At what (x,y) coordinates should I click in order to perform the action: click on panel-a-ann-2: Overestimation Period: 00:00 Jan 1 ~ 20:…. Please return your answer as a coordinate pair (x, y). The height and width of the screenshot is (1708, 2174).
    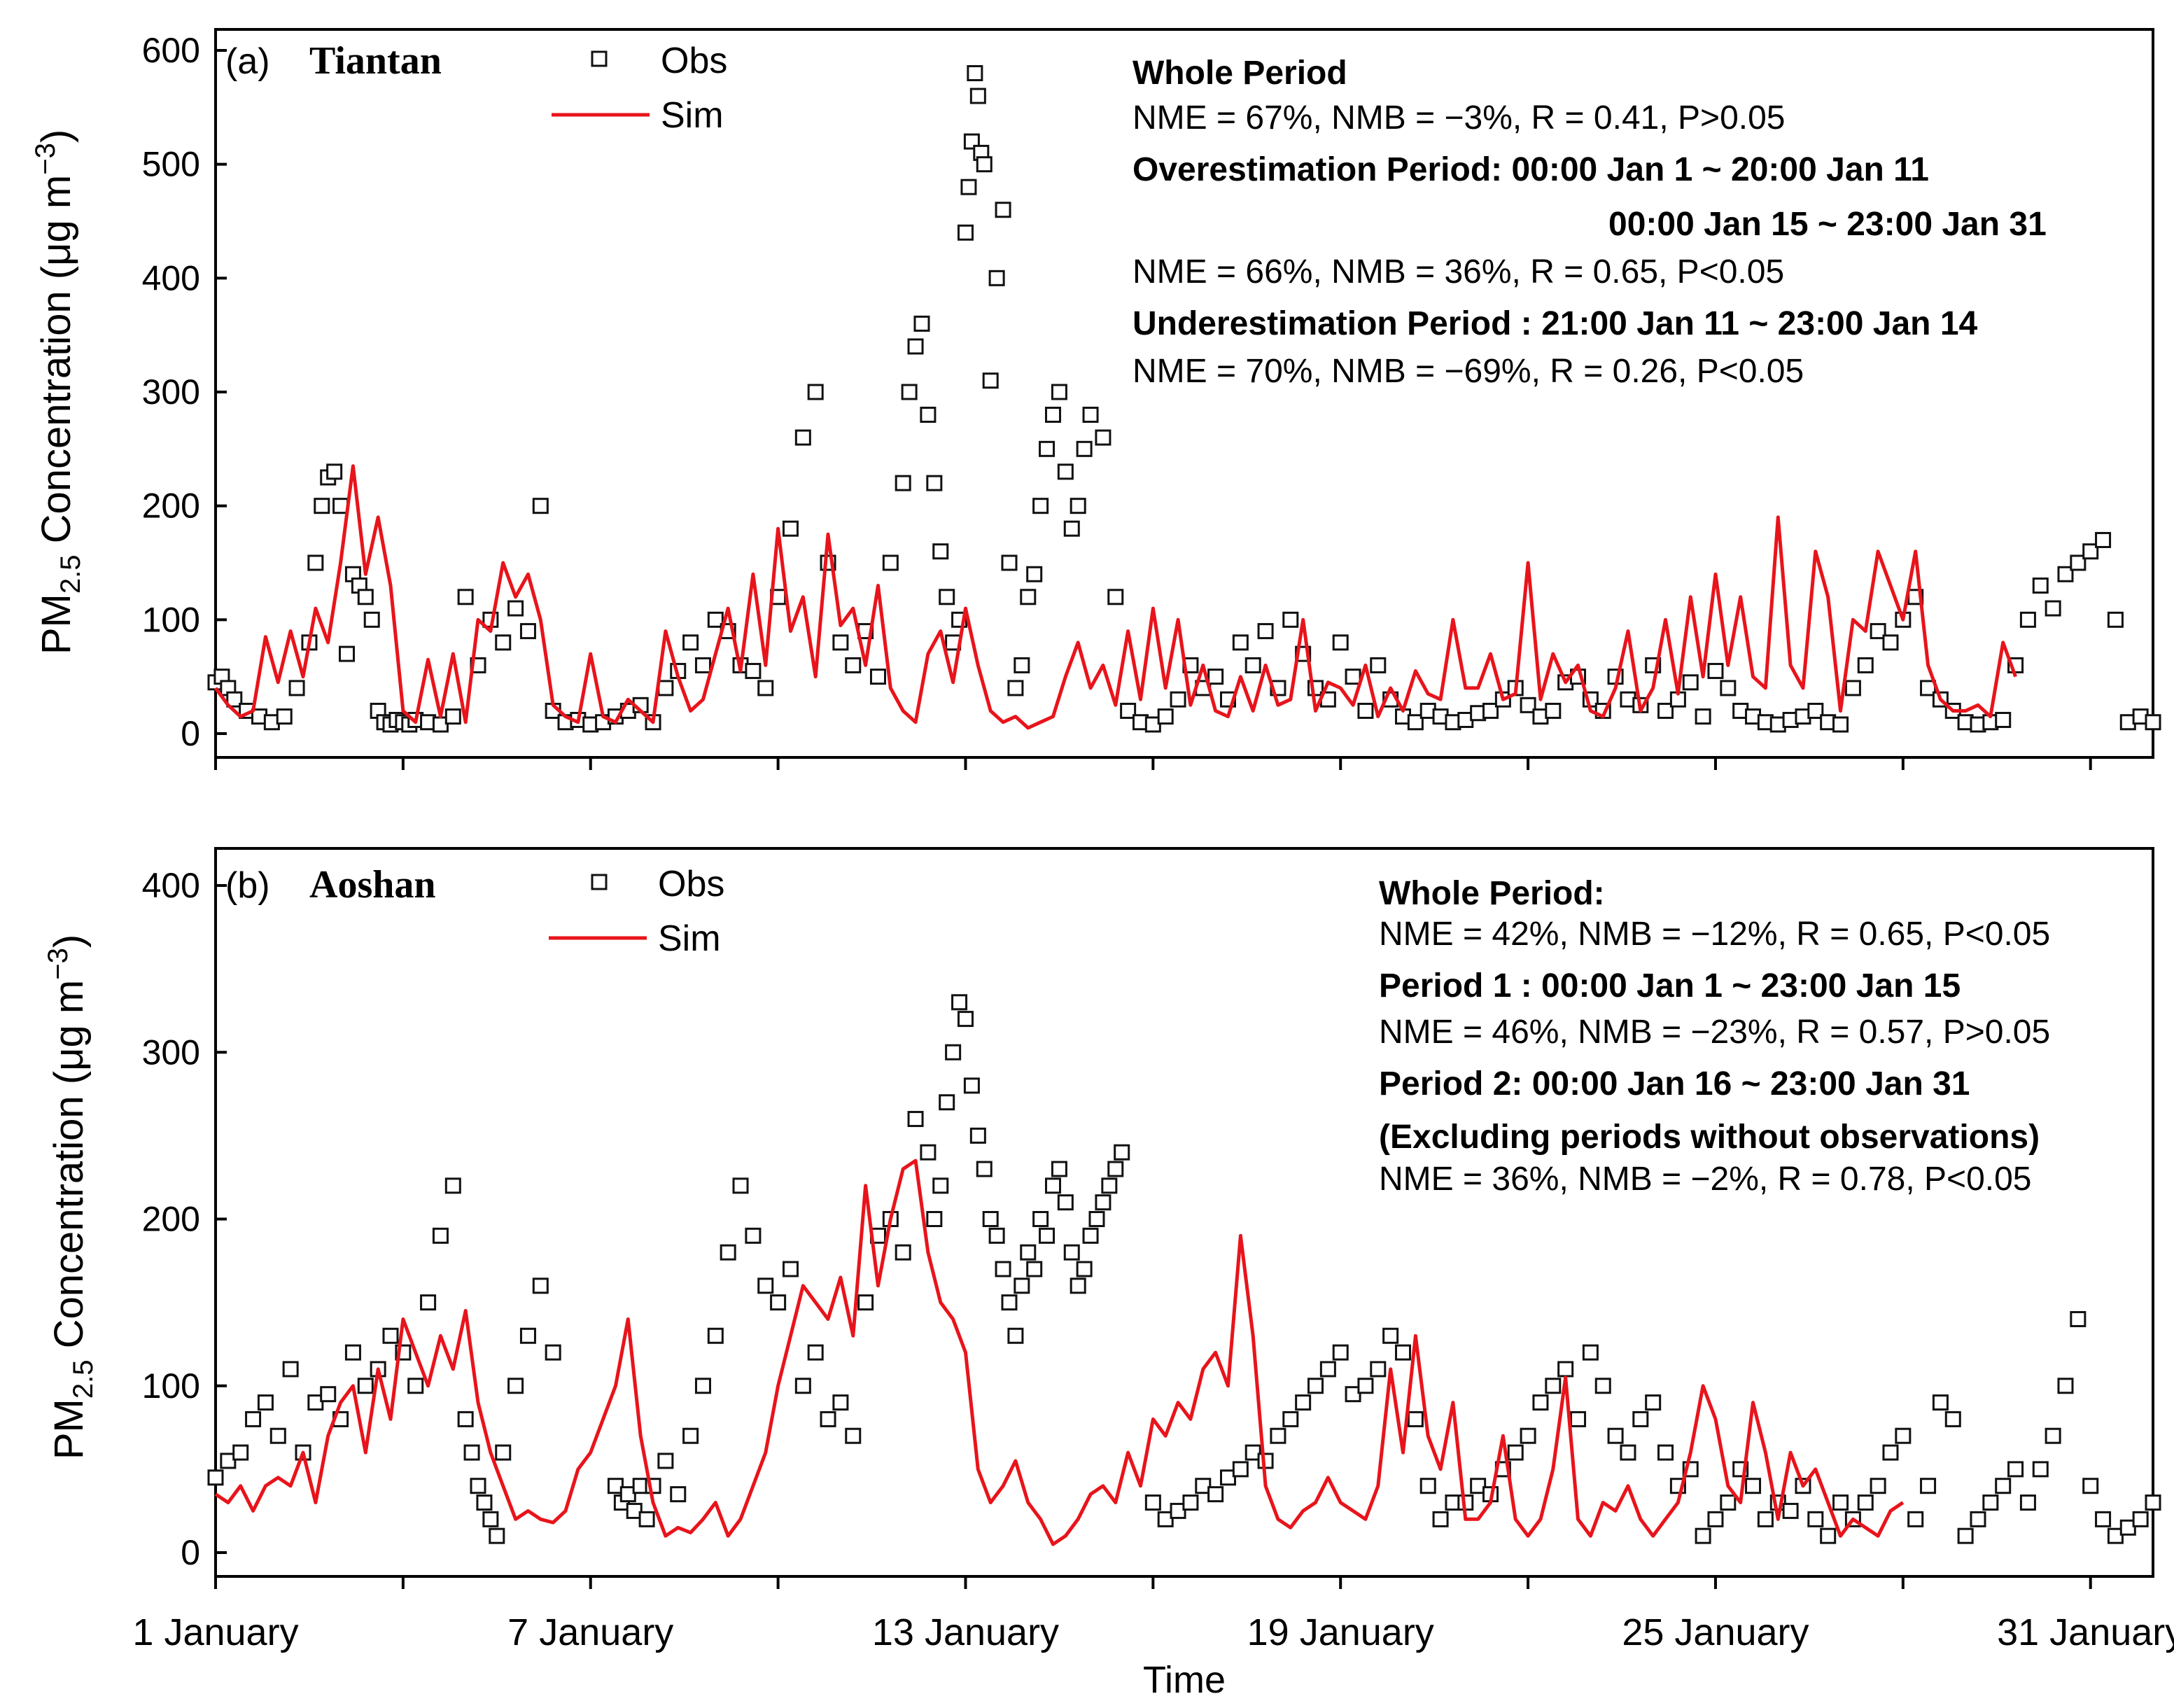
    Looking at the image, I should click on (1531, 169).